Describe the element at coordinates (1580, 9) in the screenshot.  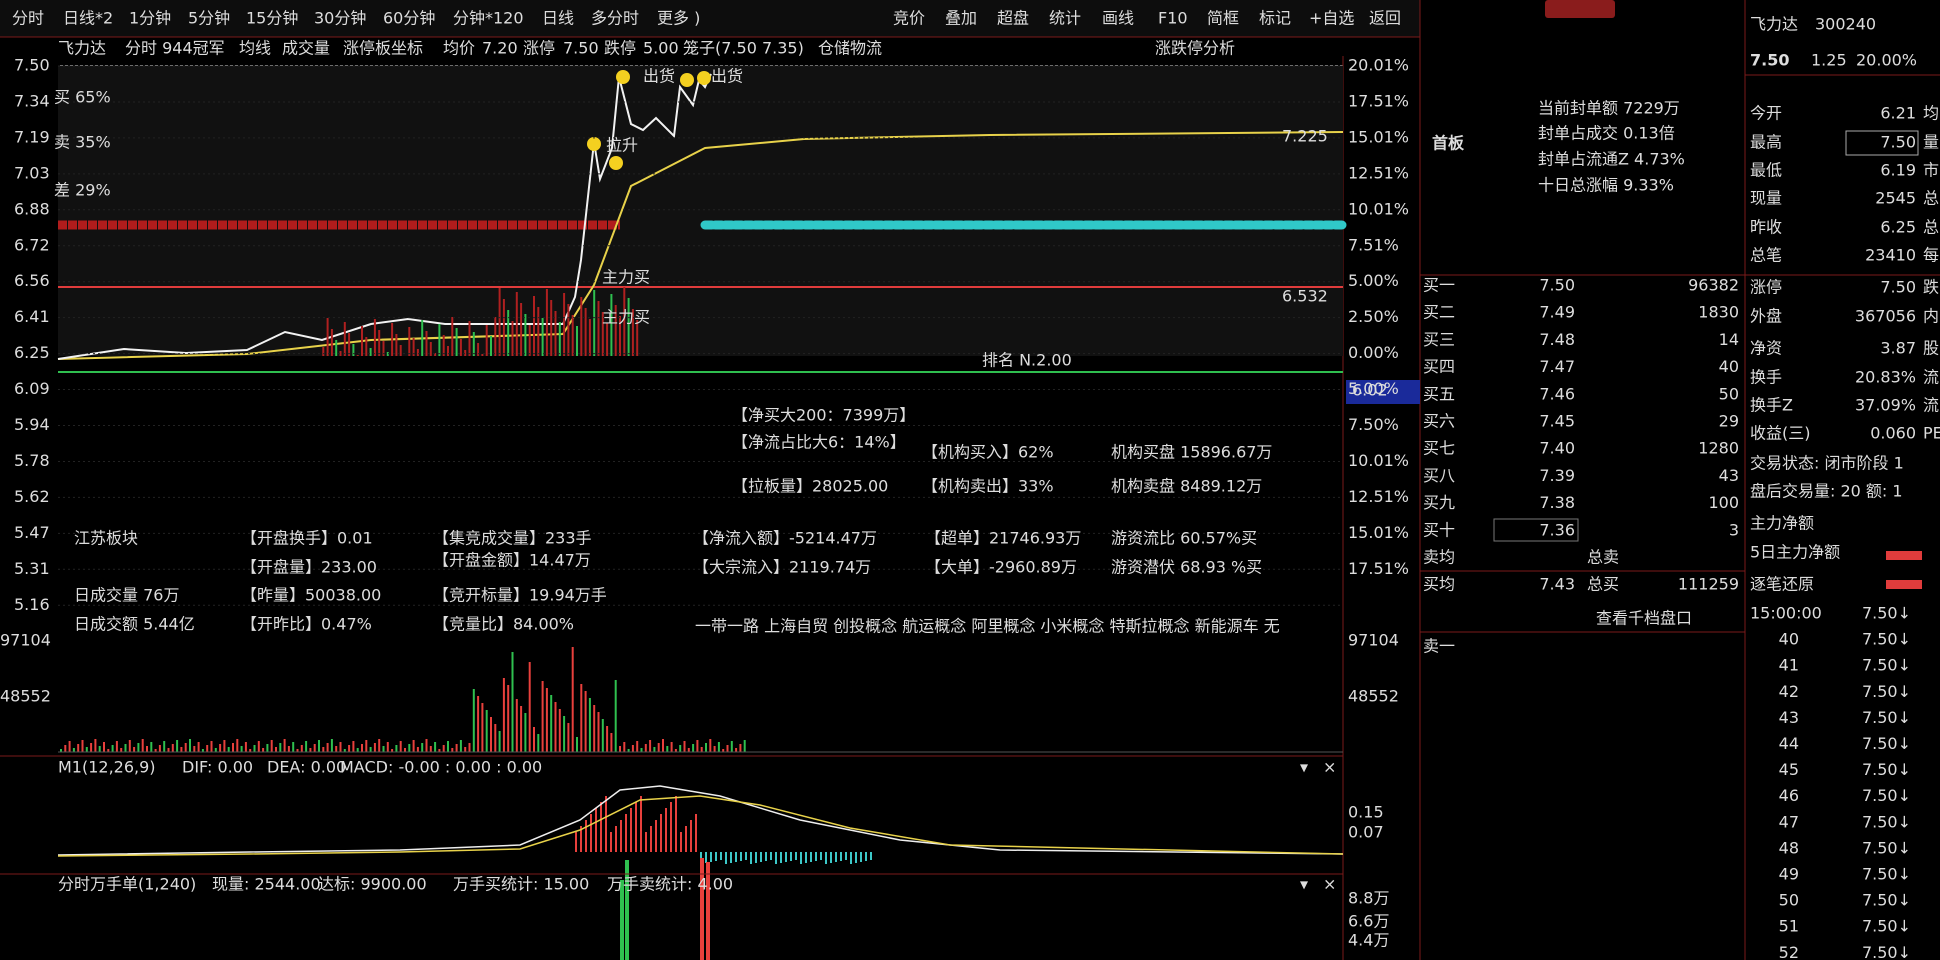
I see `collapse-tab` at that location.